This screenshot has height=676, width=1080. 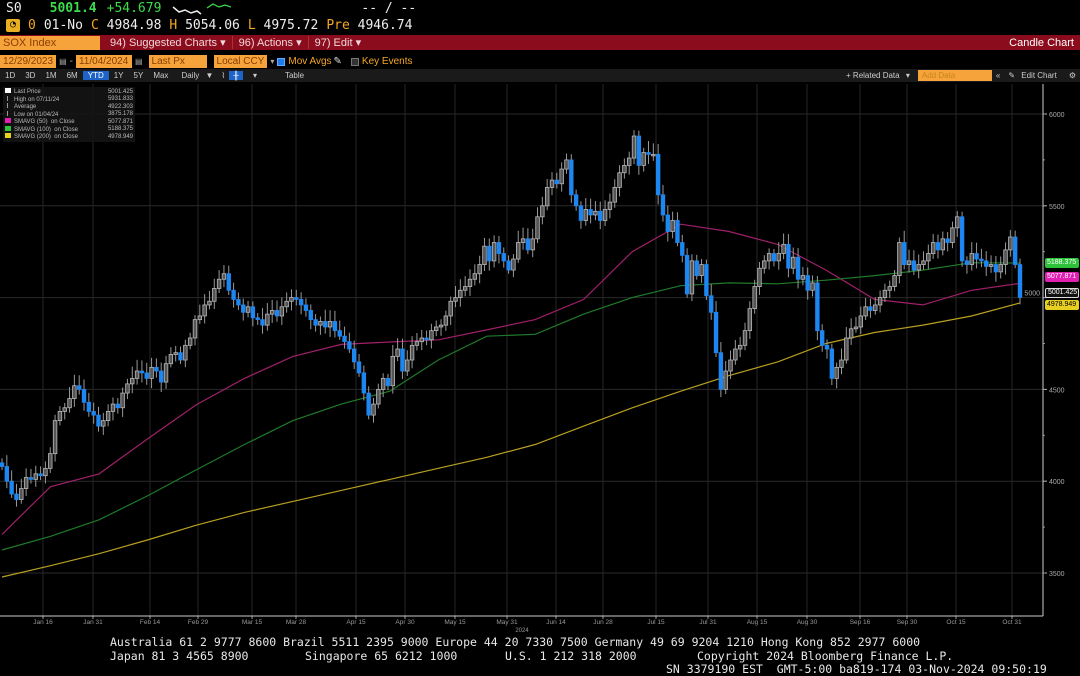 What do you see at coordinates (338, 25) in the screenshot?
I see `pre-label: Pre` at bounding box center [338, 25].